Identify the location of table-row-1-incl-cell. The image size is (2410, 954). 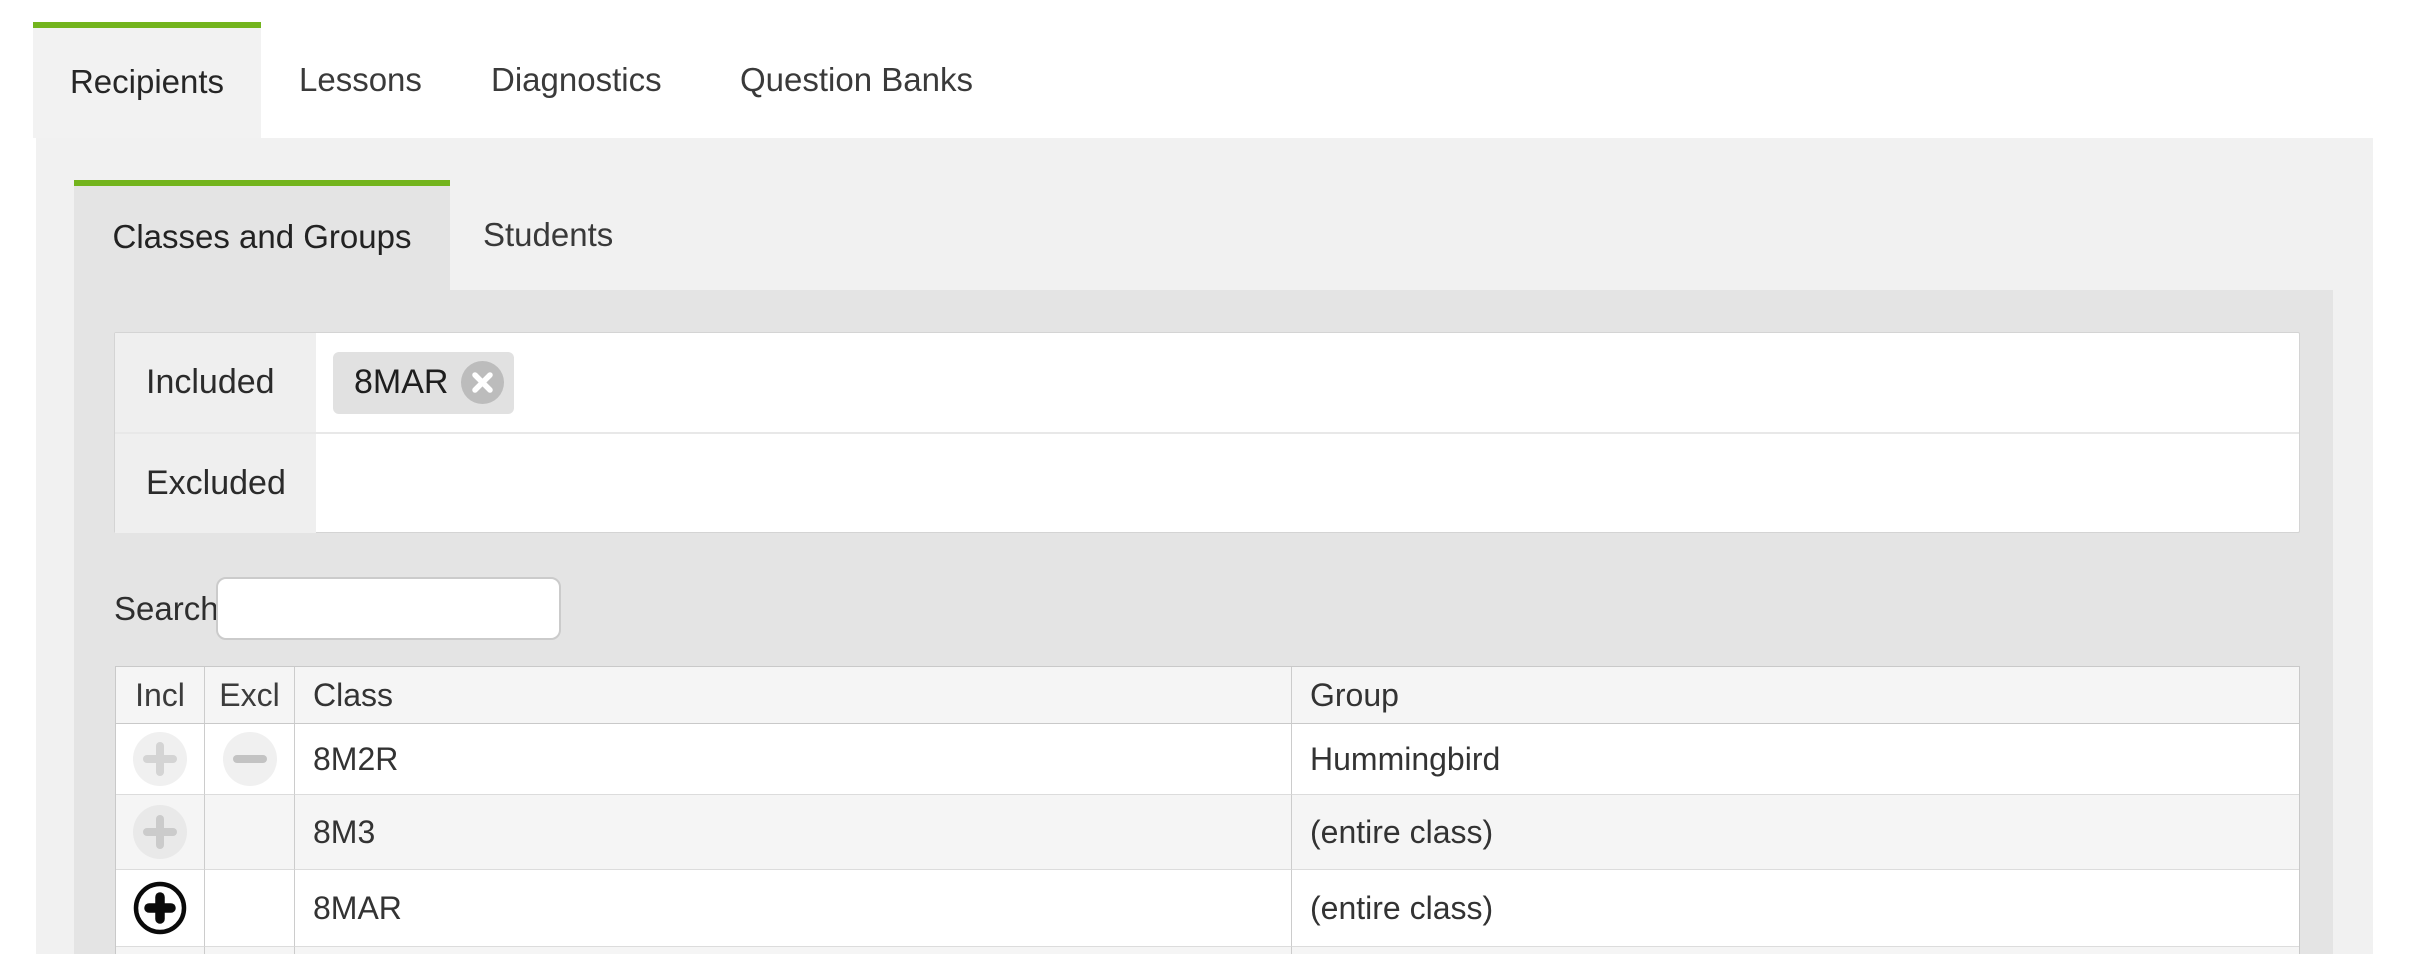
(160, 759).